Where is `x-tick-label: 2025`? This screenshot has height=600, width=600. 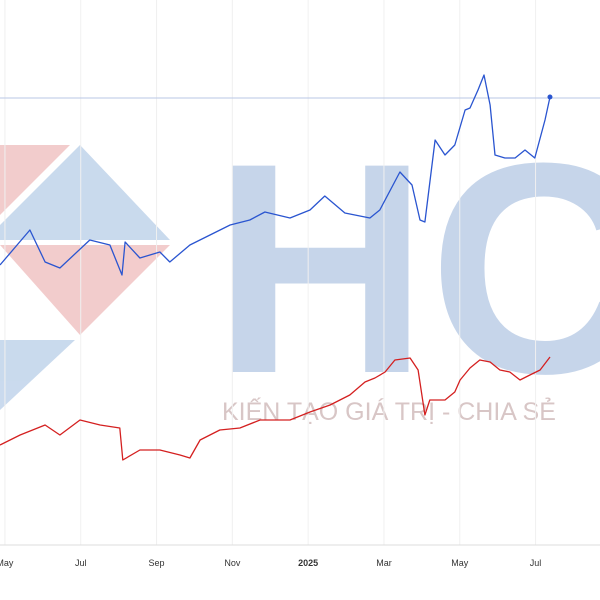
x-tick-label: 2025 is located at coordinates (308, 563).